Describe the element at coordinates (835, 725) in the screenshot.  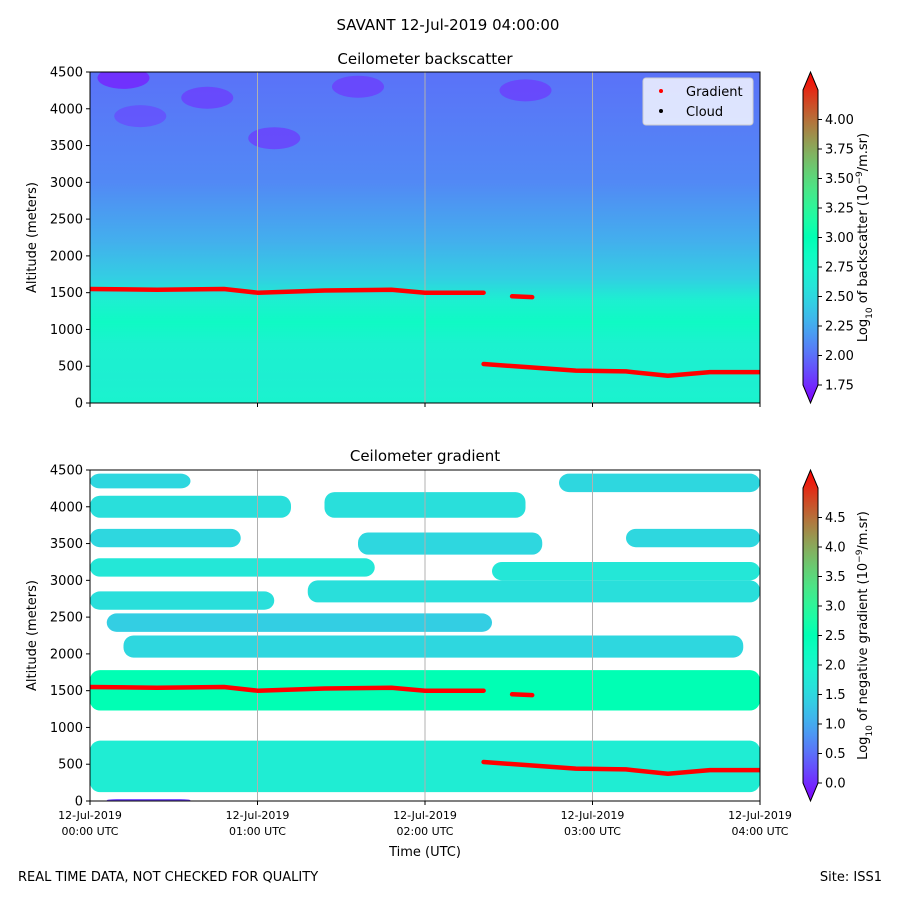
I see `colorbar-tick-label: 1.0` at that location.